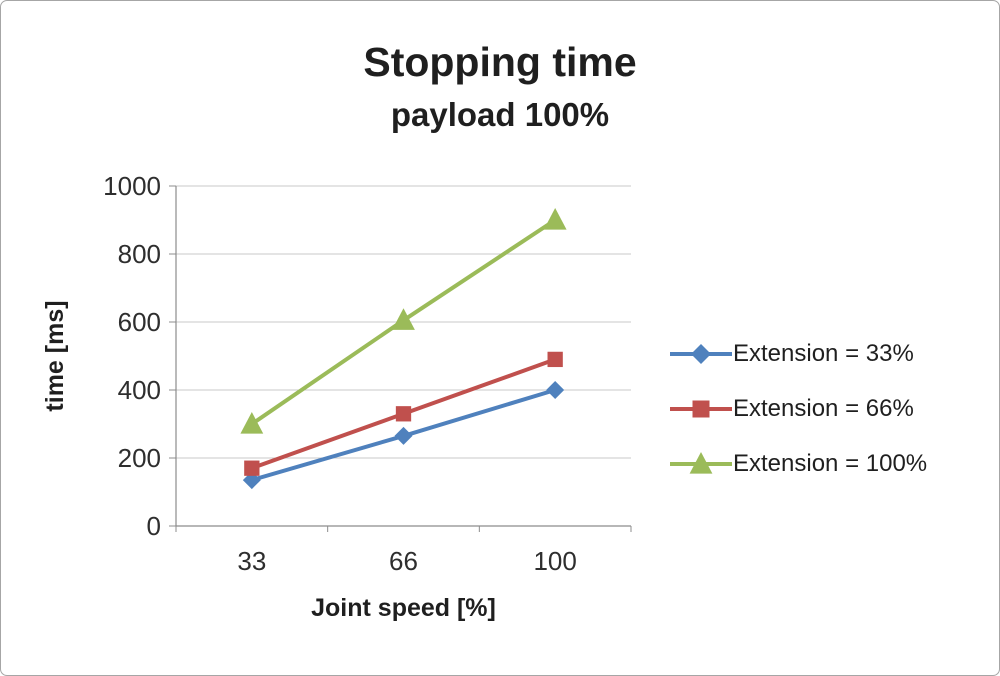  I want to click on y-tick-label: 800, so click(139, 254).